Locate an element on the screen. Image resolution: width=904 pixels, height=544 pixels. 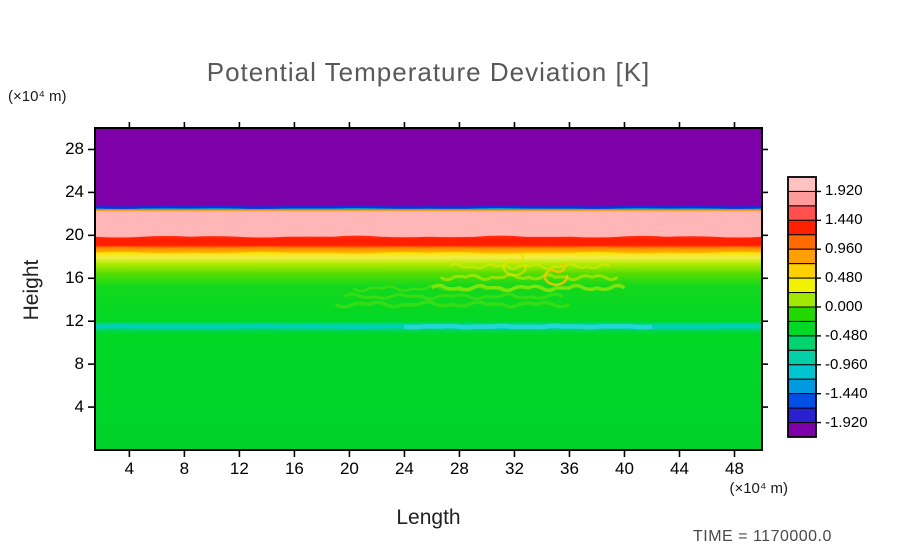
x-tick-label: 28 is located at coordinates (459, 468).